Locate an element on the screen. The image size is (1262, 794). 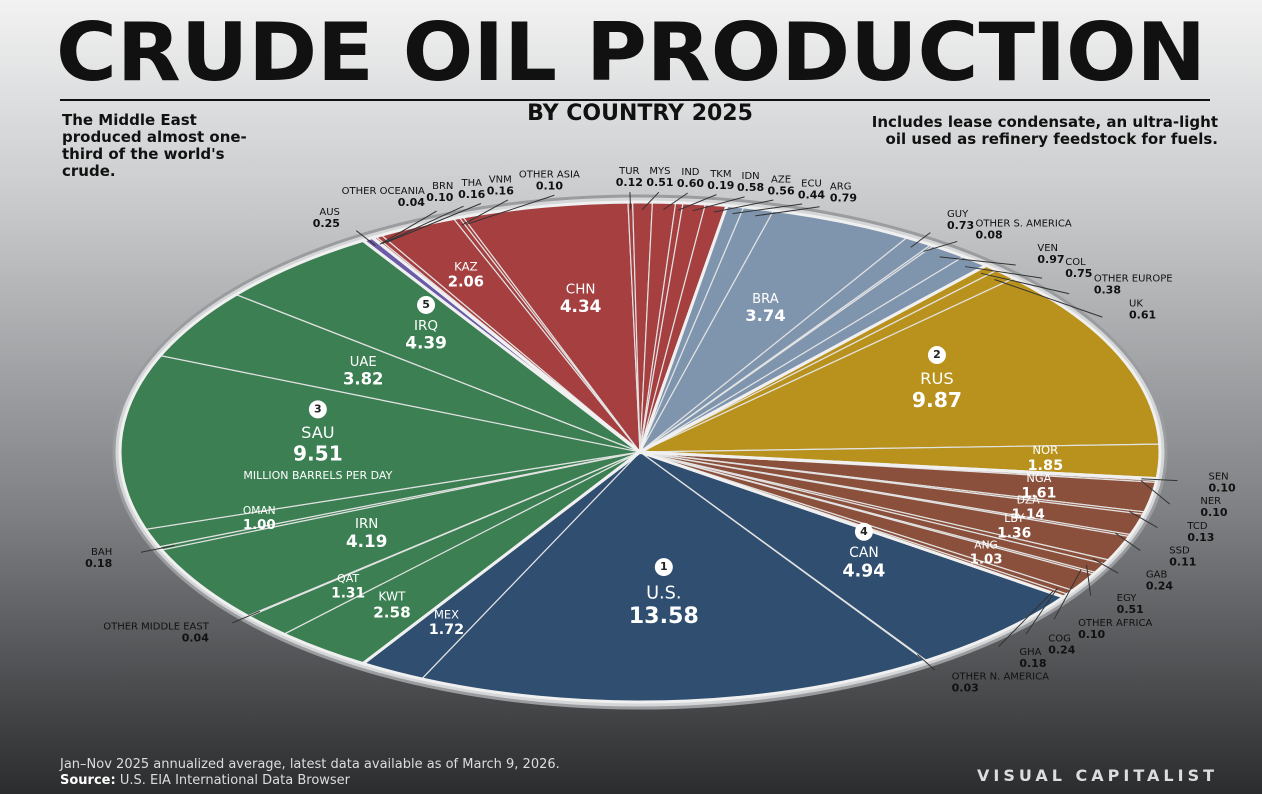
country-name: LBY is located at coordinates (1014, 518).